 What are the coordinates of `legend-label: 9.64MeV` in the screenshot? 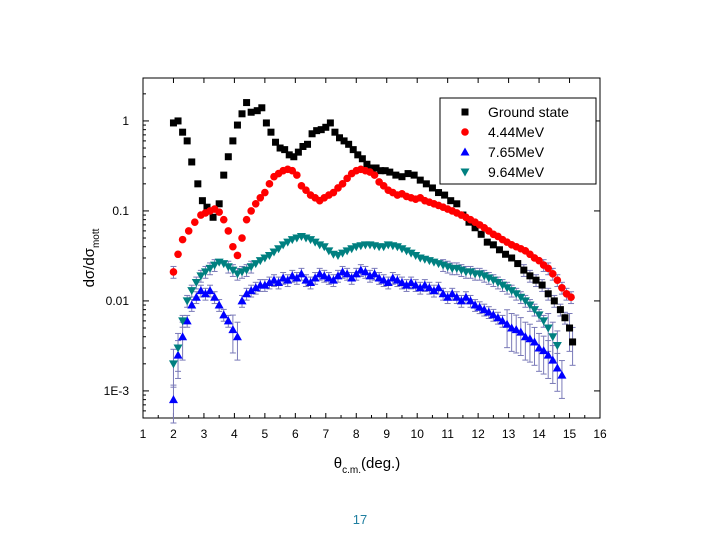 It's located at (516, 172).